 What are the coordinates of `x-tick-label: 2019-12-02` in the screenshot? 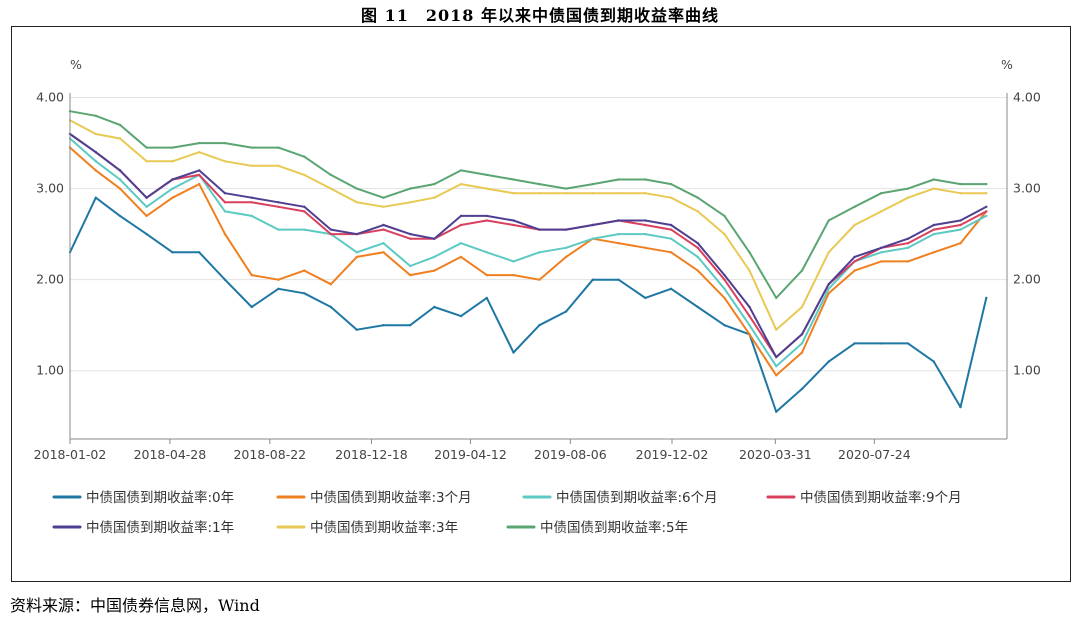 It's located at (672, 454).